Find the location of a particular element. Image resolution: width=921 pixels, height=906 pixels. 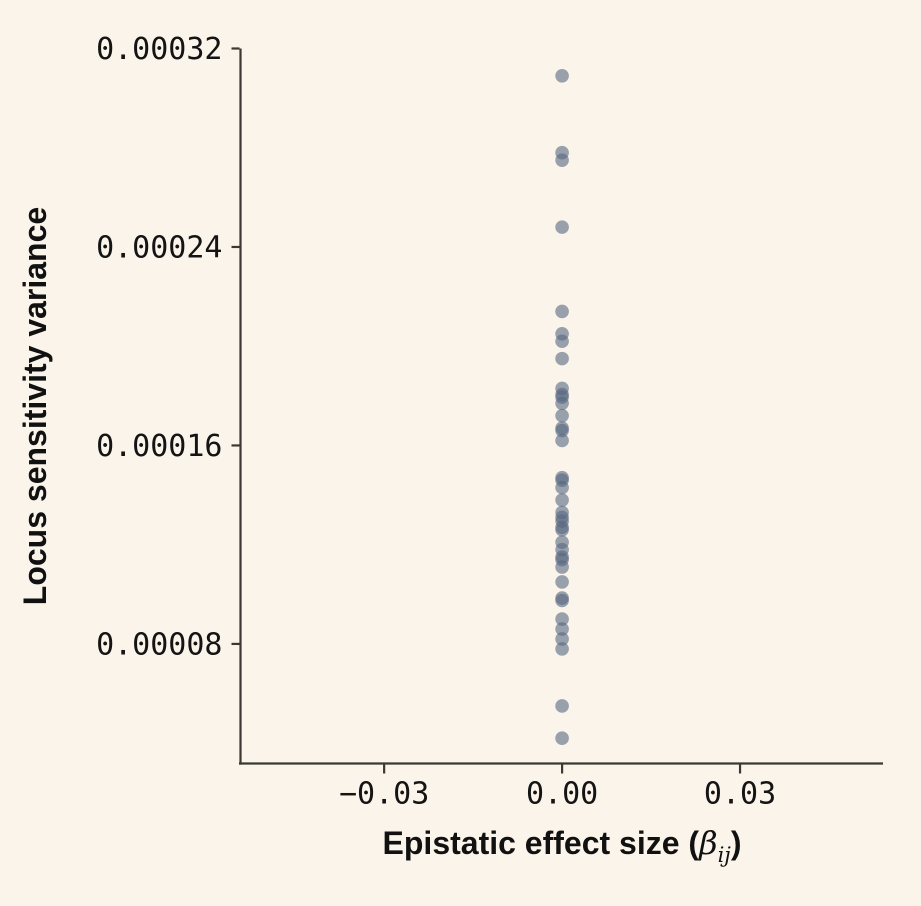

x-tick-label: 0.00 is located at coordinates (562, 794).